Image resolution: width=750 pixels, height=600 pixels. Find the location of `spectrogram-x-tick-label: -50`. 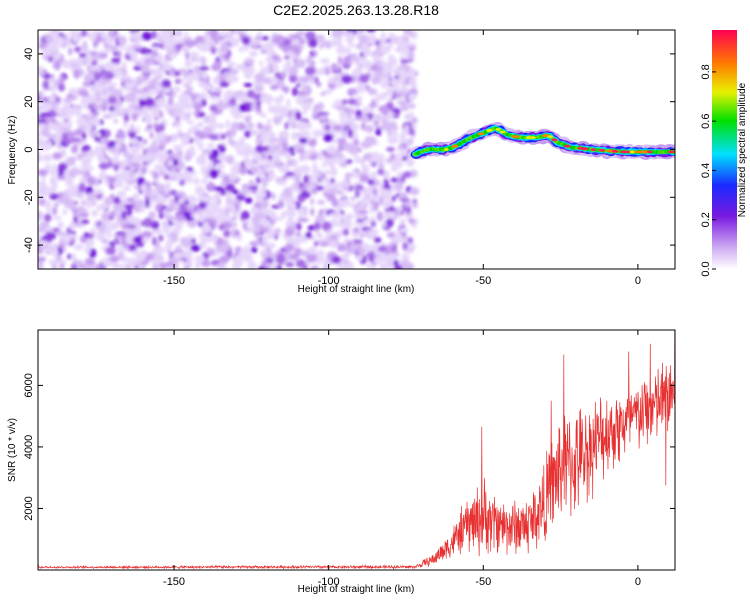

spectrogram-x-tick-label: -50 is located at coordinates (483, 281).